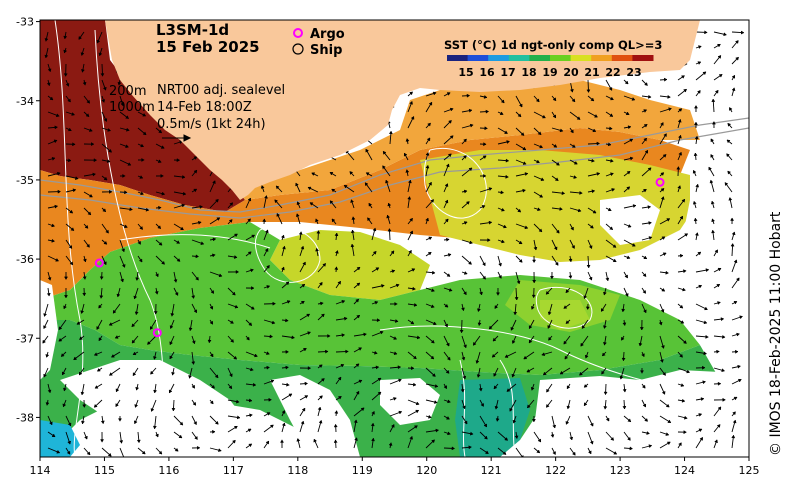 The height and width of the screenshot is (492, 791). I want to click on x-tick-label: 114, so click(40, 470).